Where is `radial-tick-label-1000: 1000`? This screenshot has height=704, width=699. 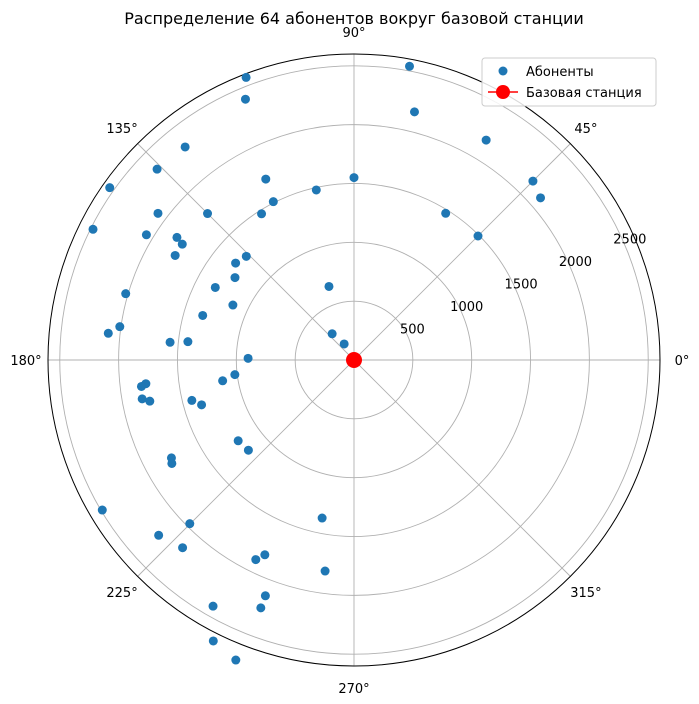 radial-tick-label-1000: 1000 is located at coordinates (466, 307).